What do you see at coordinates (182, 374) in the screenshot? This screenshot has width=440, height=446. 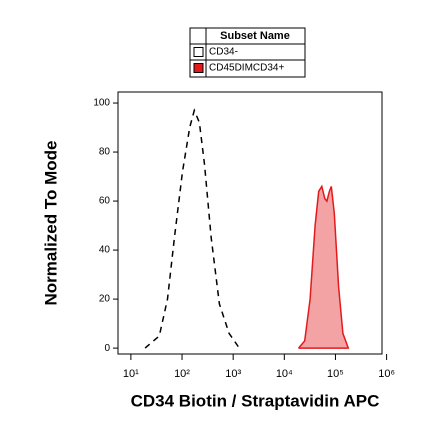 I see `x-tick-label: 10²` at bounding box center [182, 374].